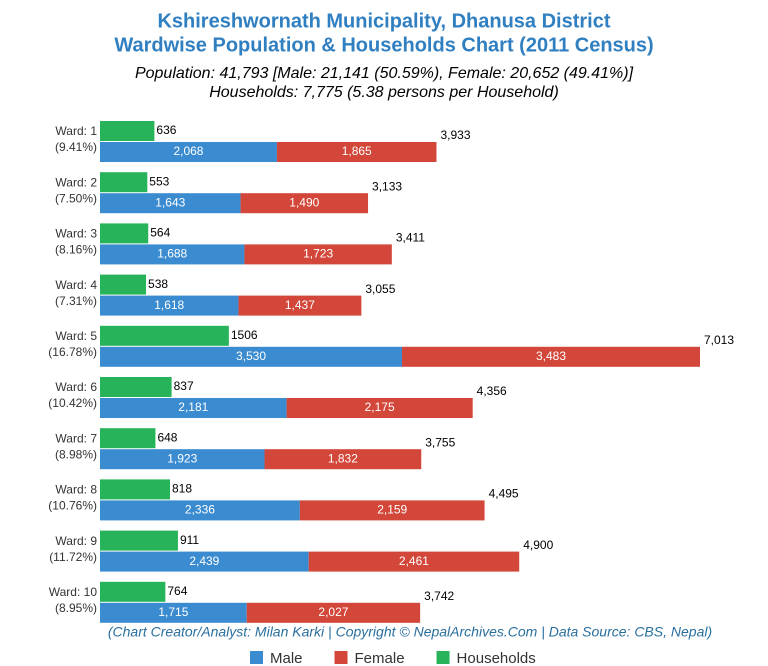 This screenshot has height=666, width=768. Describe the element at coordinates (158, 284) in the screenshot. I see `data-label: 538` at that location.